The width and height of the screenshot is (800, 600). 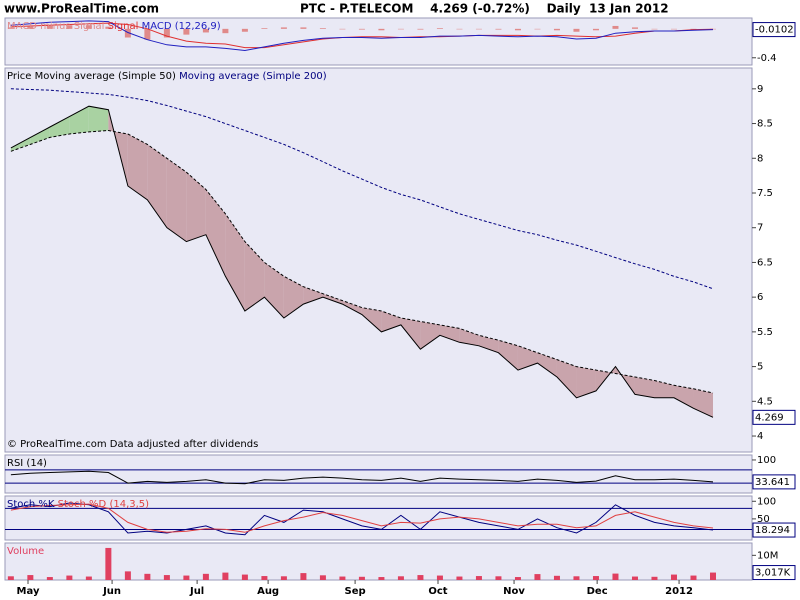 I want to click on legend-entry: Signal, so click(x=123, y=26).